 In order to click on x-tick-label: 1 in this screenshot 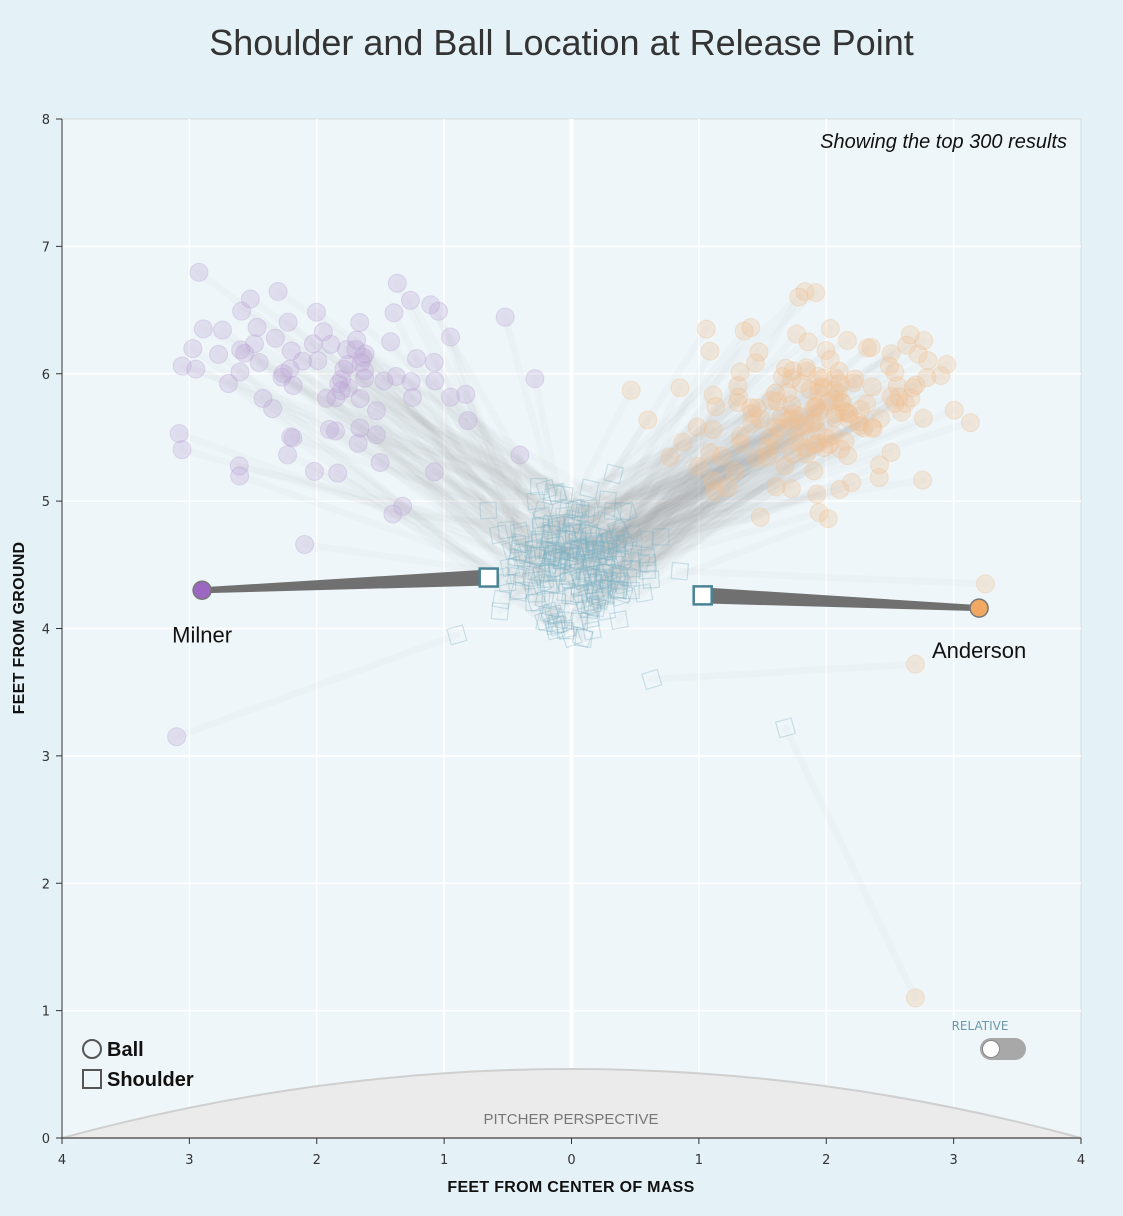, I will do `click(444, 1160)`.